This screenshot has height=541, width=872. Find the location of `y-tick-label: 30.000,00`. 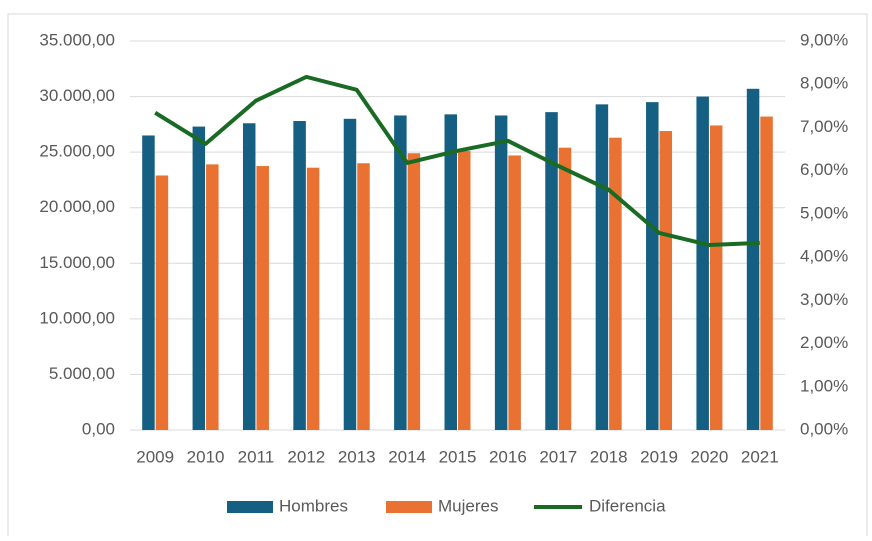

y-tick-label: 30.000,00 is located at coordinates (77, 95).